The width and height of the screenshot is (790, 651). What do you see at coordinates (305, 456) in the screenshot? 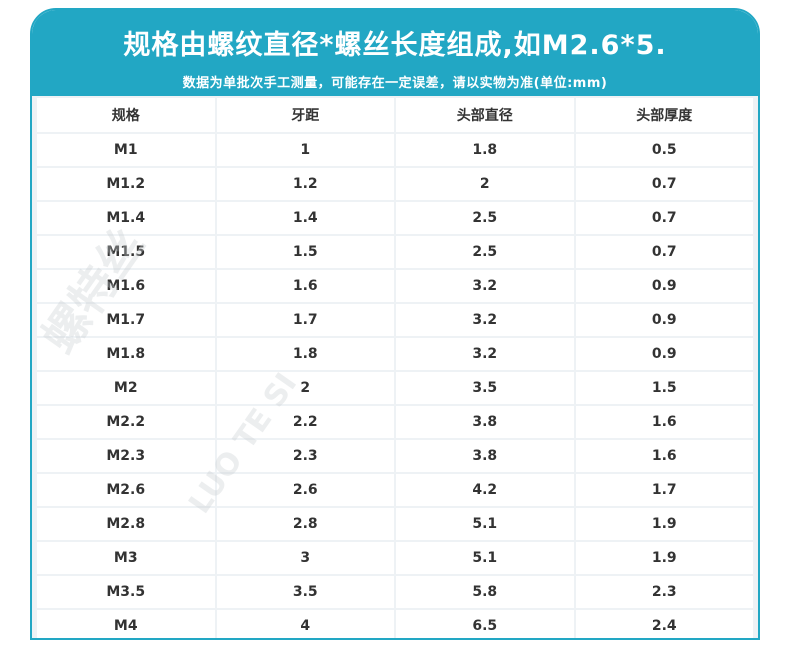
I see `cell-pitch: 2.3` at bounding box center [305, 456].